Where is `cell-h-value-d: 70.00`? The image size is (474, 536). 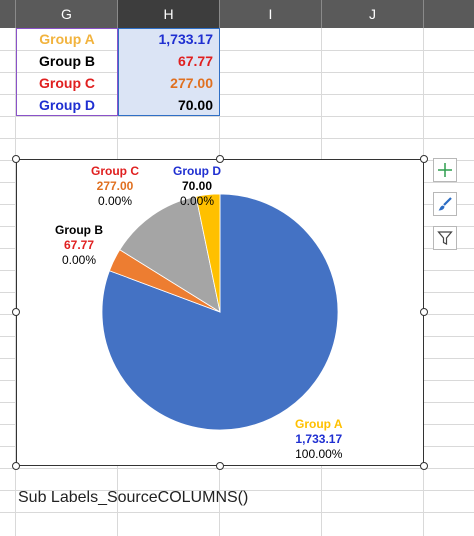
cell-h-value-d: 70.00 is located at coordinates (169, 105).